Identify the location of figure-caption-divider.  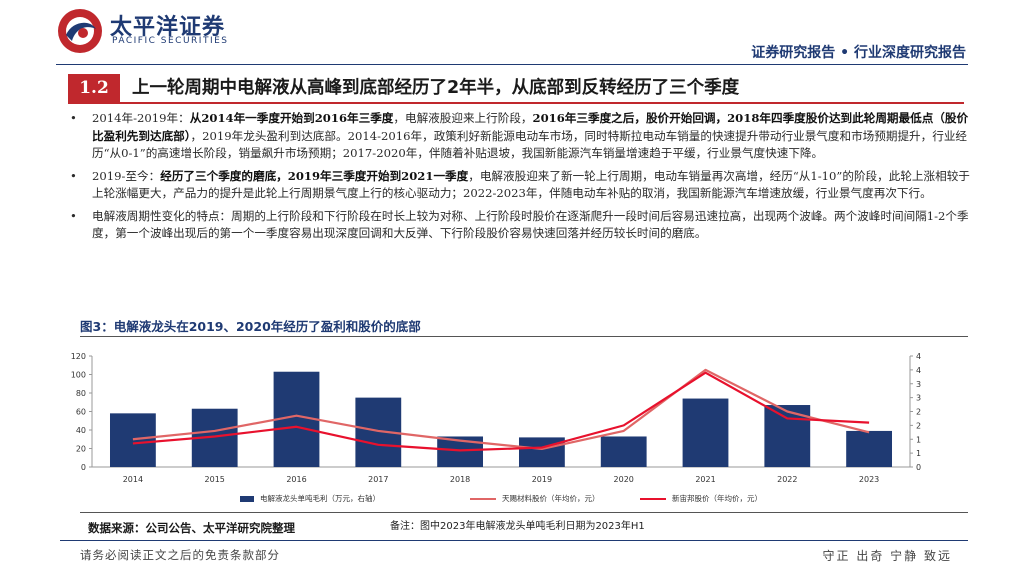
(524, 336).